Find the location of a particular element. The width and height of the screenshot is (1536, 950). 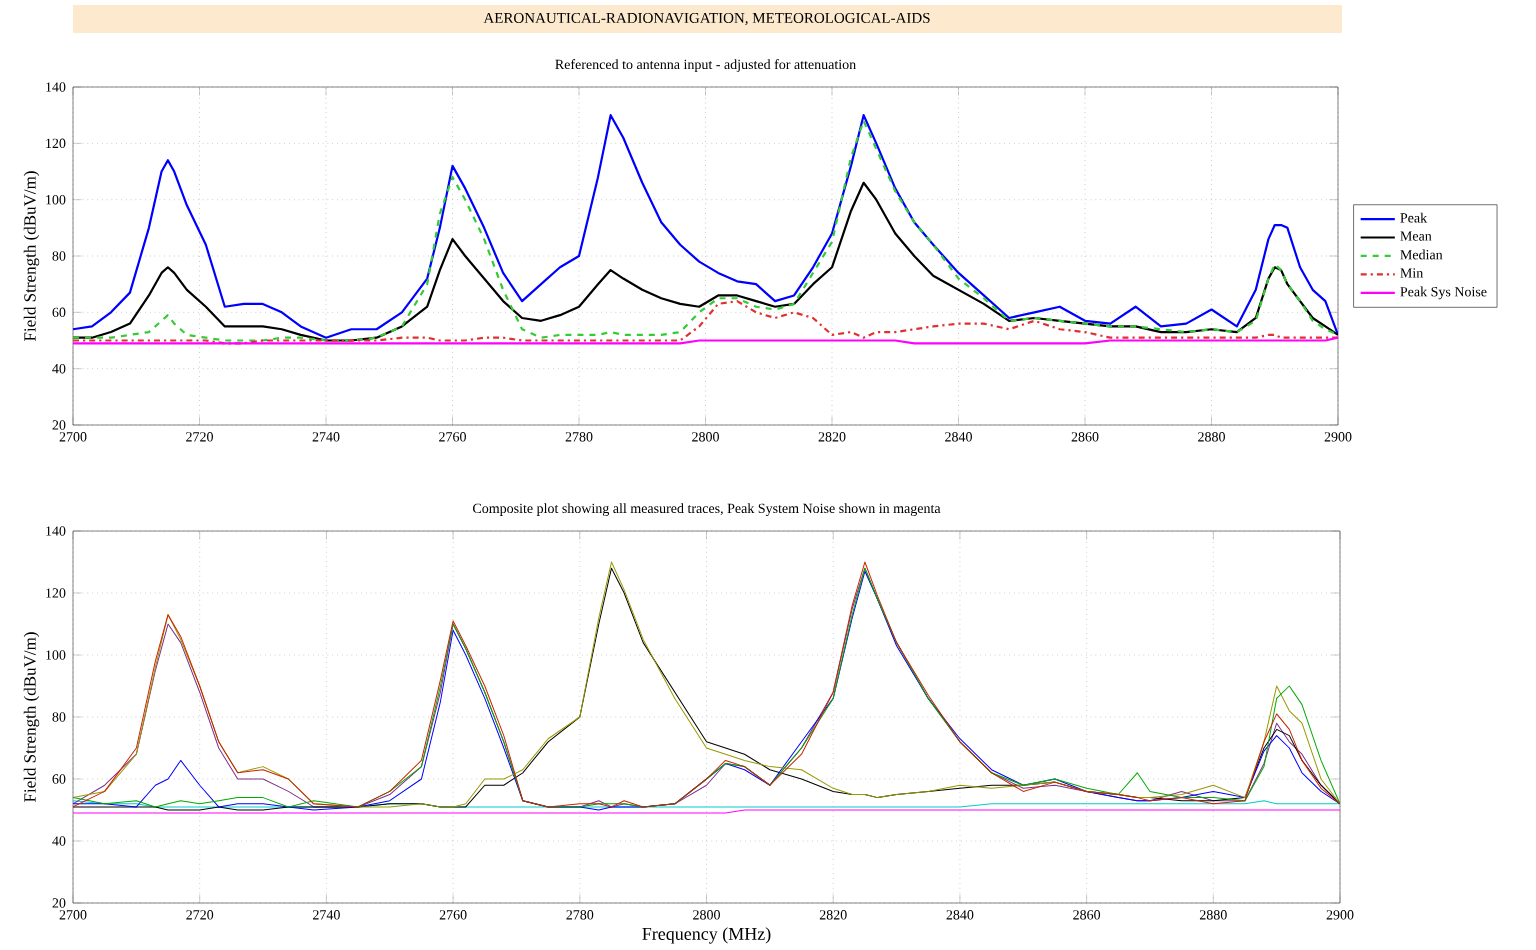

chart-subtitle: Referenced to antenna input - adjusted for attenuation is located at coordinates (705, 65).